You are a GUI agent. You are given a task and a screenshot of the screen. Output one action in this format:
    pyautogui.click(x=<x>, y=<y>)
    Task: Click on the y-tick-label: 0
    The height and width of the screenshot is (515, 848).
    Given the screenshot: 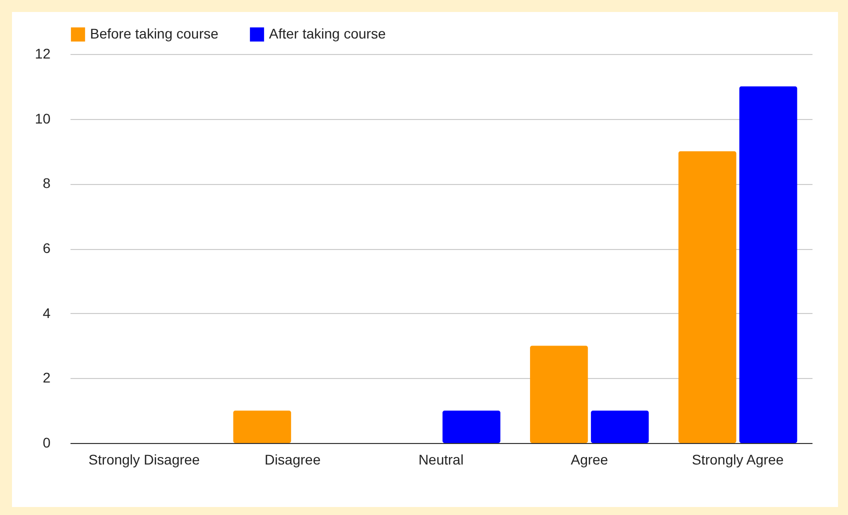 What is the action you would take?
    pyautogui.click(x=46, y=442)
    